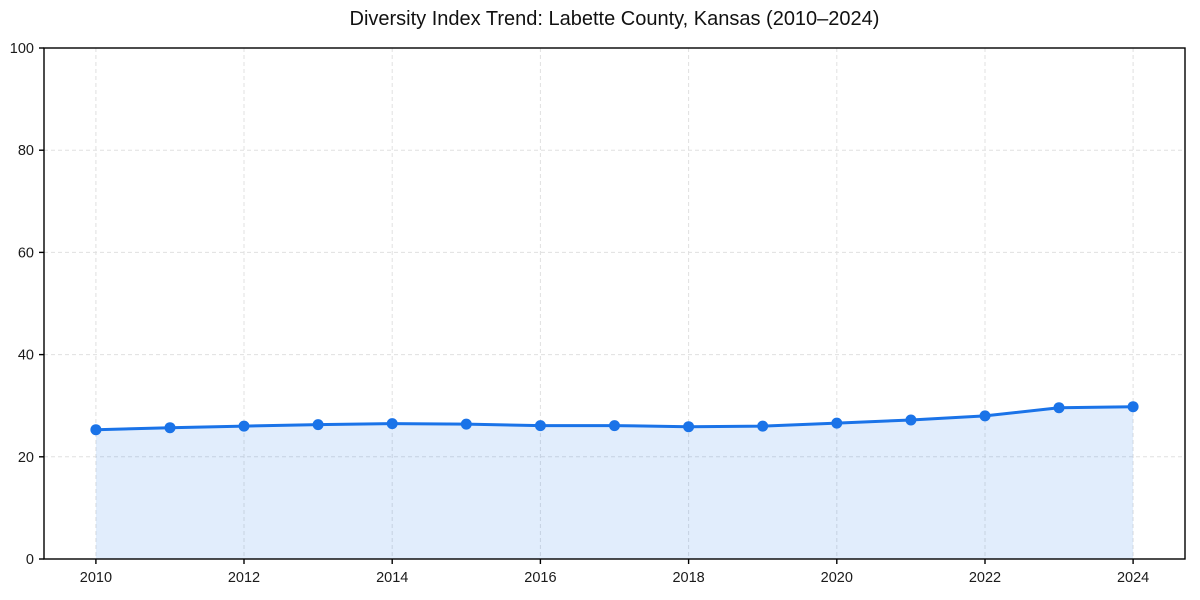  I want to click on y-tick-label: 40, so click(26, 356).